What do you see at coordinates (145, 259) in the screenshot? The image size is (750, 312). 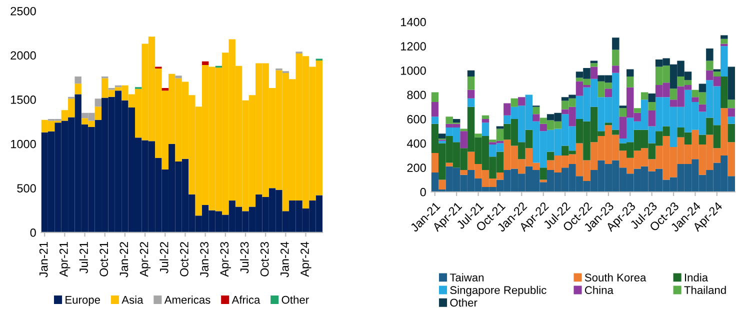 I see `x-tick-label: Apr-22` at bounding box center [145, 259].